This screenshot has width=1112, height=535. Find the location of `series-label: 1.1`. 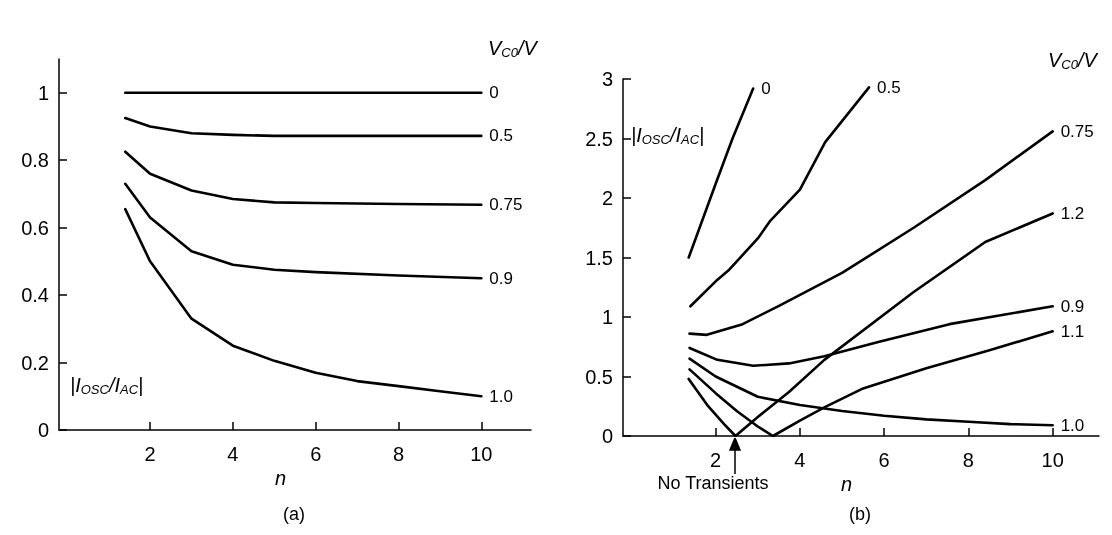

series-label: 1.1 is located at coordinates (1072, 331).